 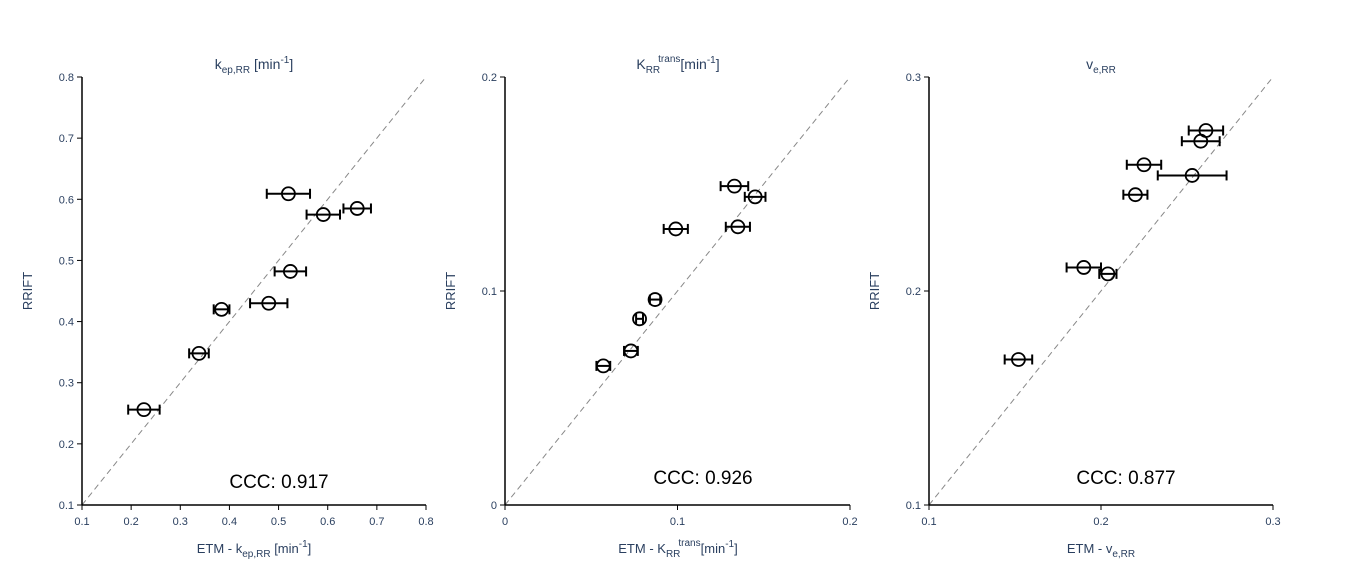 I want to click on y-tick-label: 0.8, so click(x=66, y=78).